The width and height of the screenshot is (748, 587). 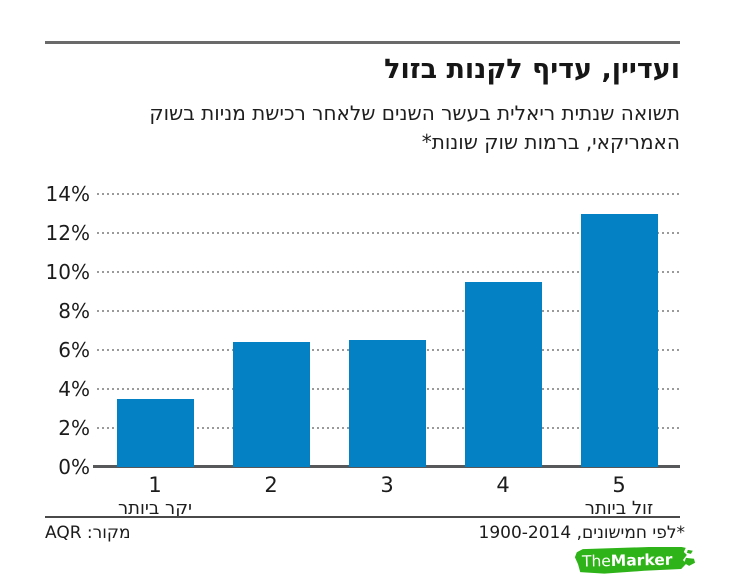 I want to click on y-tick-label: 14%, so click(x=67, y=194).